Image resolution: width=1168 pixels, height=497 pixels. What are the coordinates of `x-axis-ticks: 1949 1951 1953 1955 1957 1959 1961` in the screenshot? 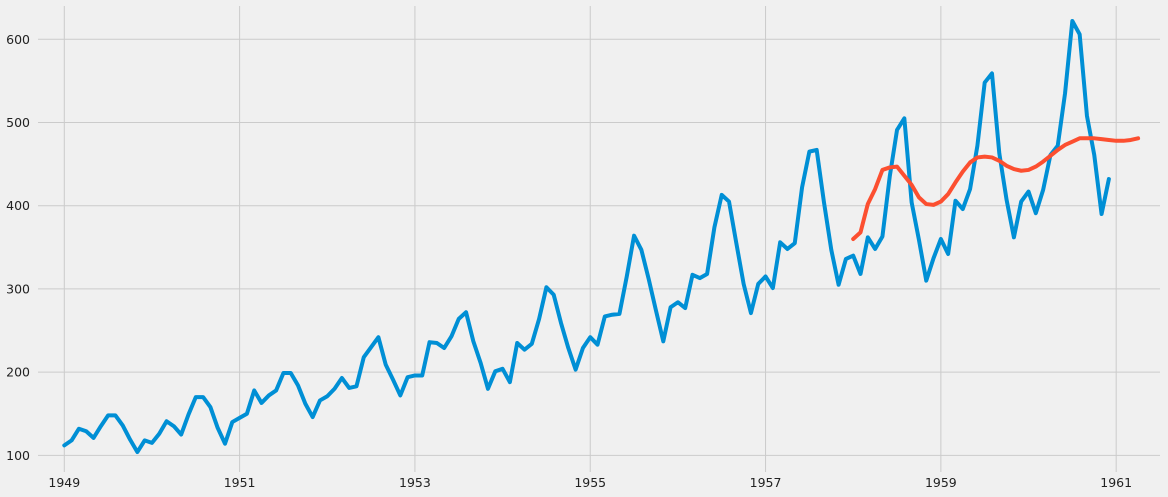 It's located at (590, 482).